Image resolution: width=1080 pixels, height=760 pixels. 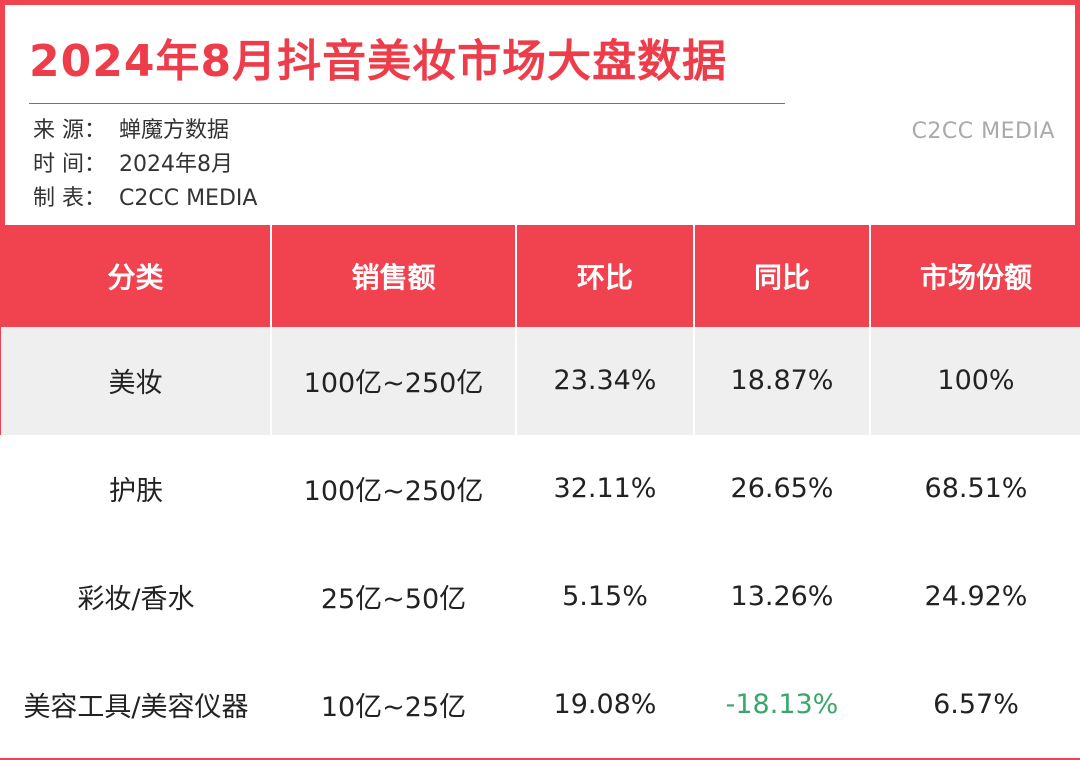 I want to click on cell-category: 美妆, so click(x=136, y=381).